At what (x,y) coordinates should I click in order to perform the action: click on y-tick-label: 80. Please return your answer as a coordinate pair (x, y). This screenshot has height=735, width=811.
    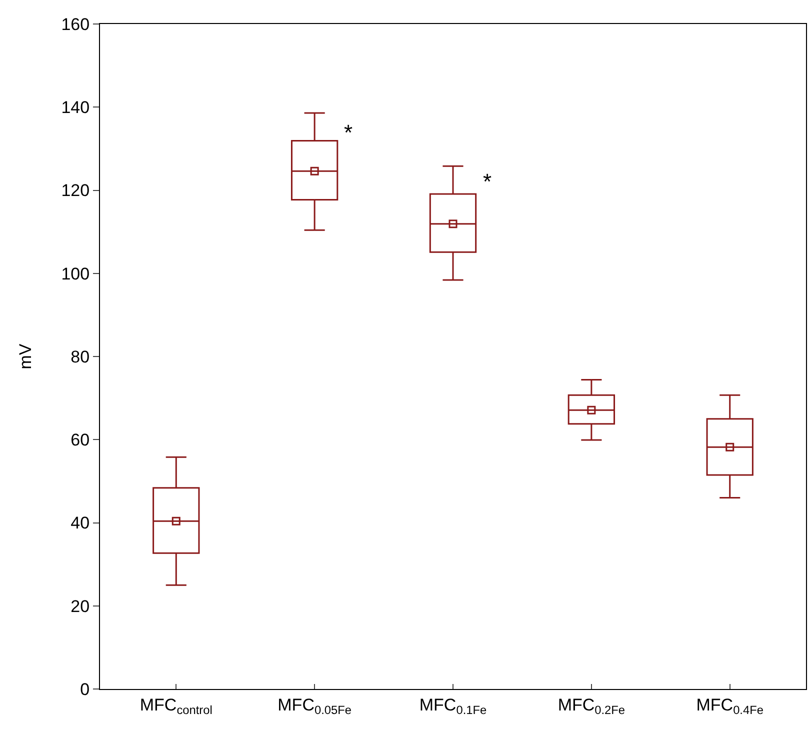
    Looking at the image, I should click on (80, 356).